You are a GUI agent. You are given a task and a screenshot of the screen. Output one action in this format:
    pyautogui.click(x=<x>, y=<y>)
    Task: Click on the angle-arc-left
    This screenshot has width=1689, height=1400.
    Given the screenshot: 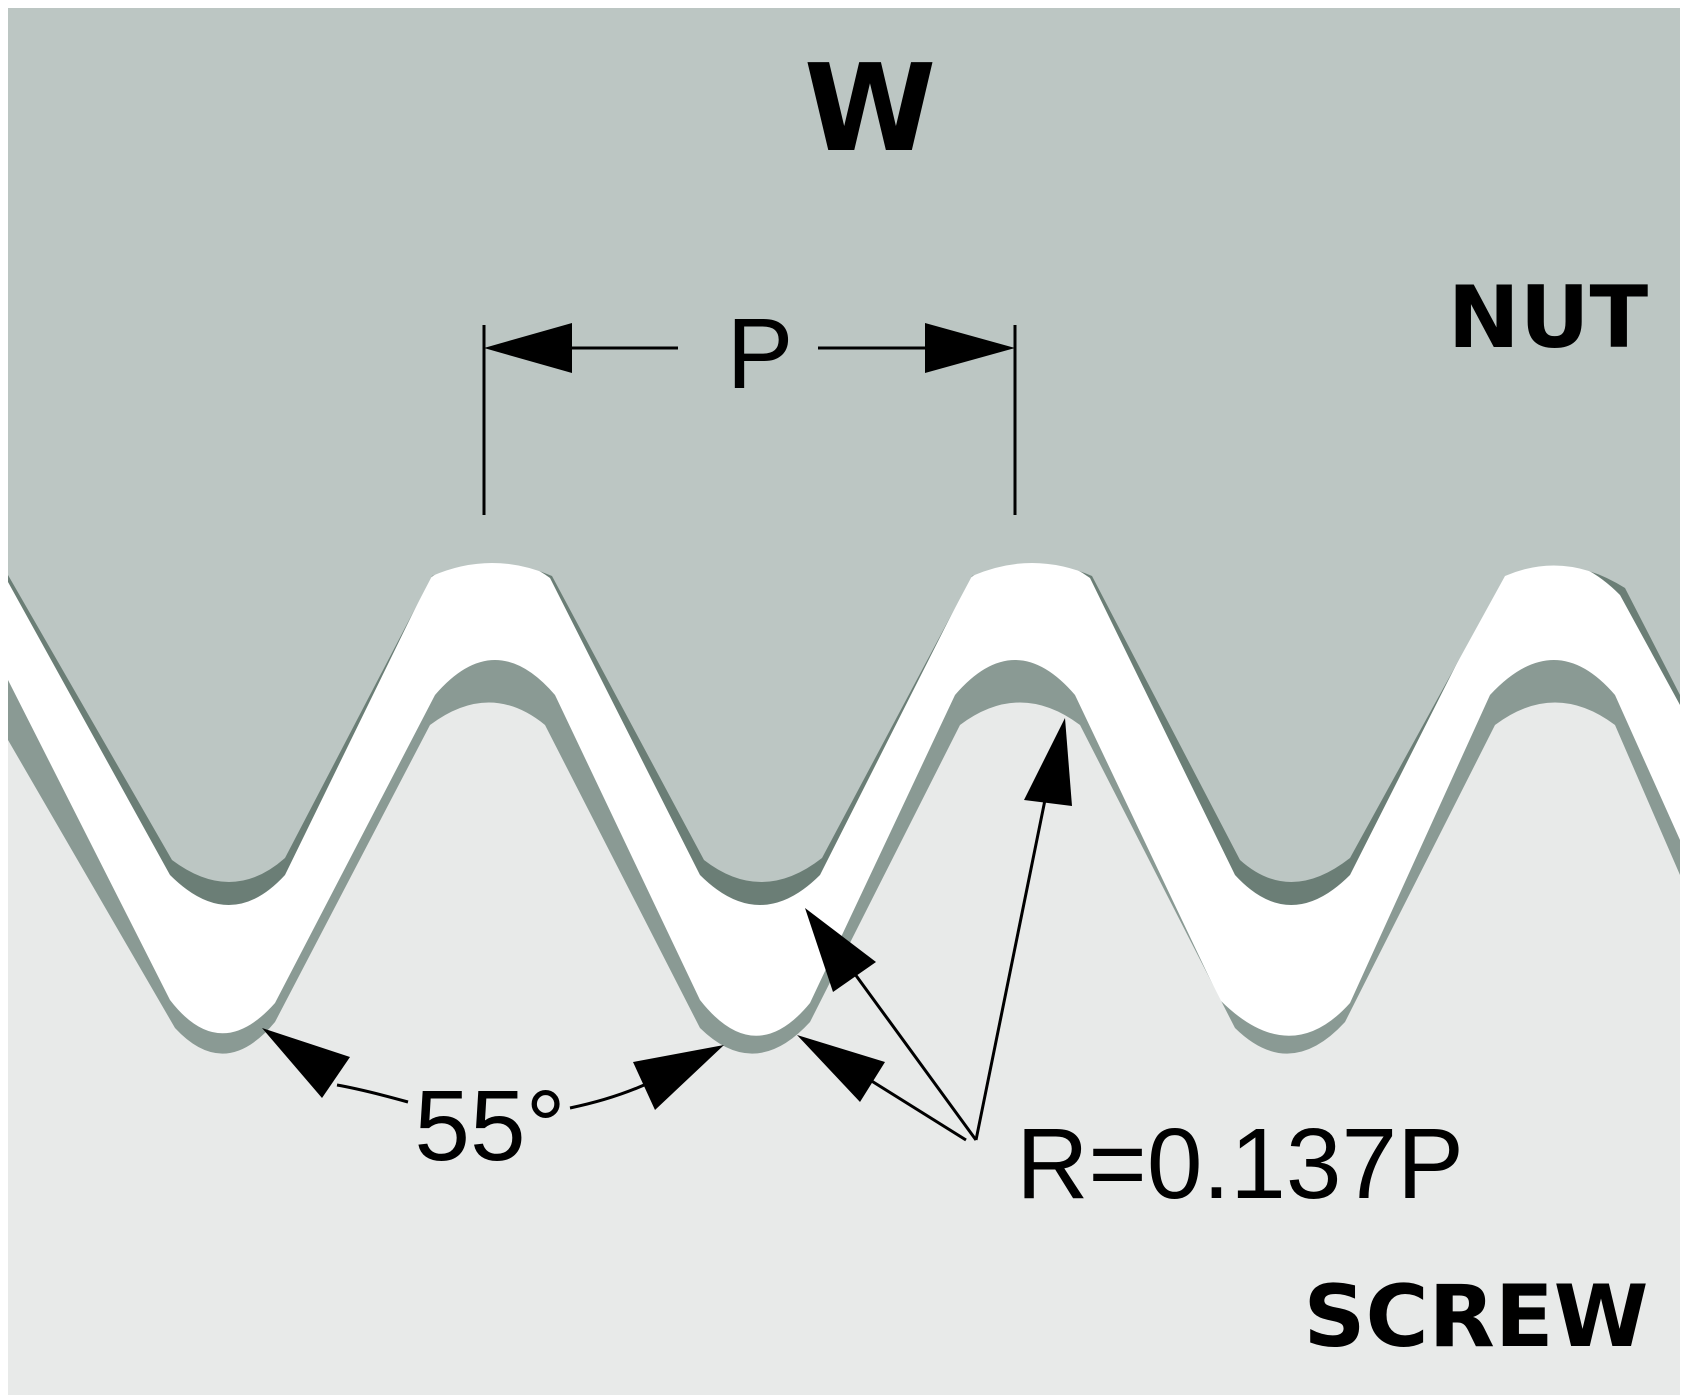 What is the action you would take?
    pyautogui.click(x=372, y=1093)
    